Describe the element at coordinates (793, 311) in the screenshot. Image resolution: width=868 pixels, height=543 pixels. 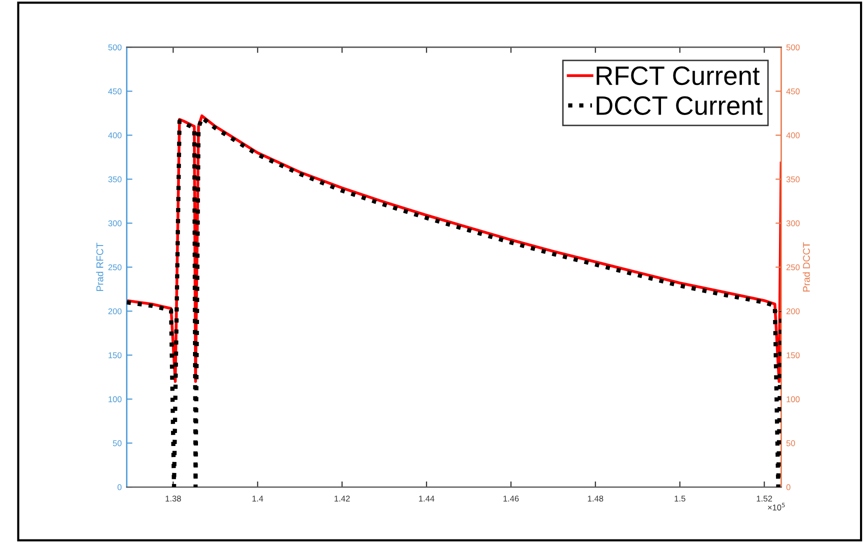
I see `y2-tick-label: 200` at that location.